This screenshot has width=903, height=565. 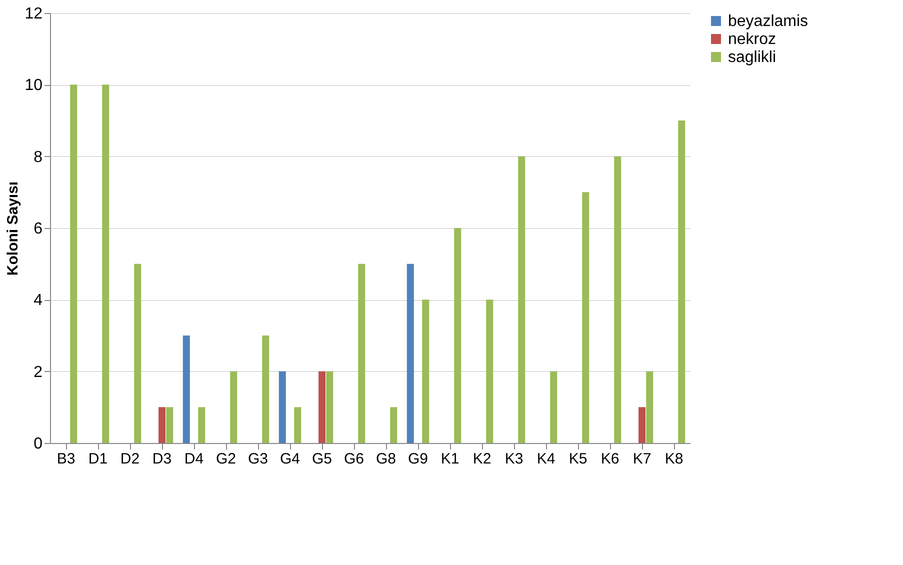 I want to click on x-tick-label: K7, so click(x=642, y=459).